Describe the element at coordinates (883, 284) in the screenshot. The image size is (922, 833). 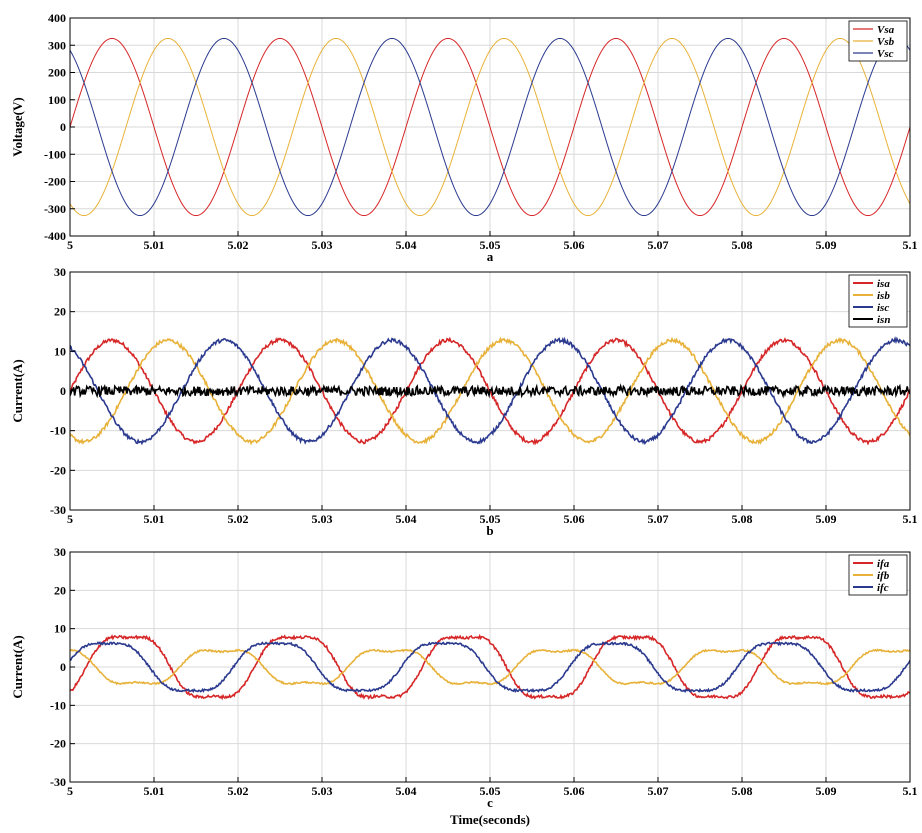
I see `legend-label-isa: isa` at that location.